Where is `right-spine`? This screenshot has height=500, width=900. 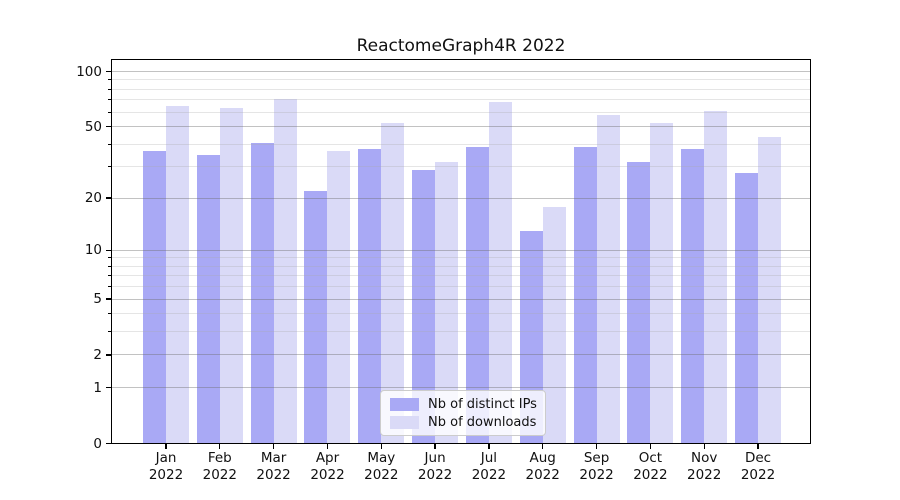 right-spine is located at coordinates (810, 251).